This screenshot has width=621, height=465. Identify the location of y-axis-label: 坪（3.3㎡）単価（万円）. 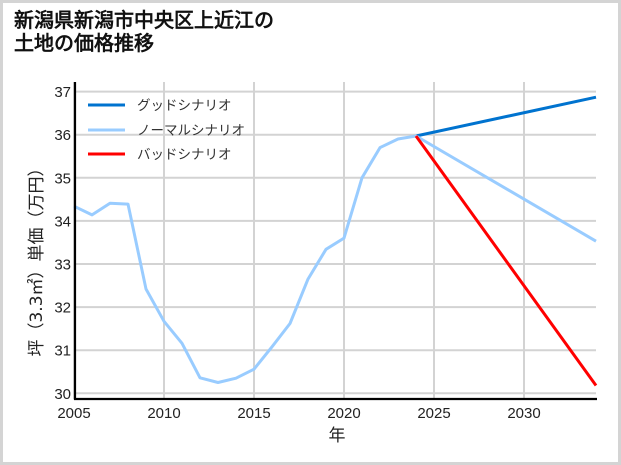
(37, 257).